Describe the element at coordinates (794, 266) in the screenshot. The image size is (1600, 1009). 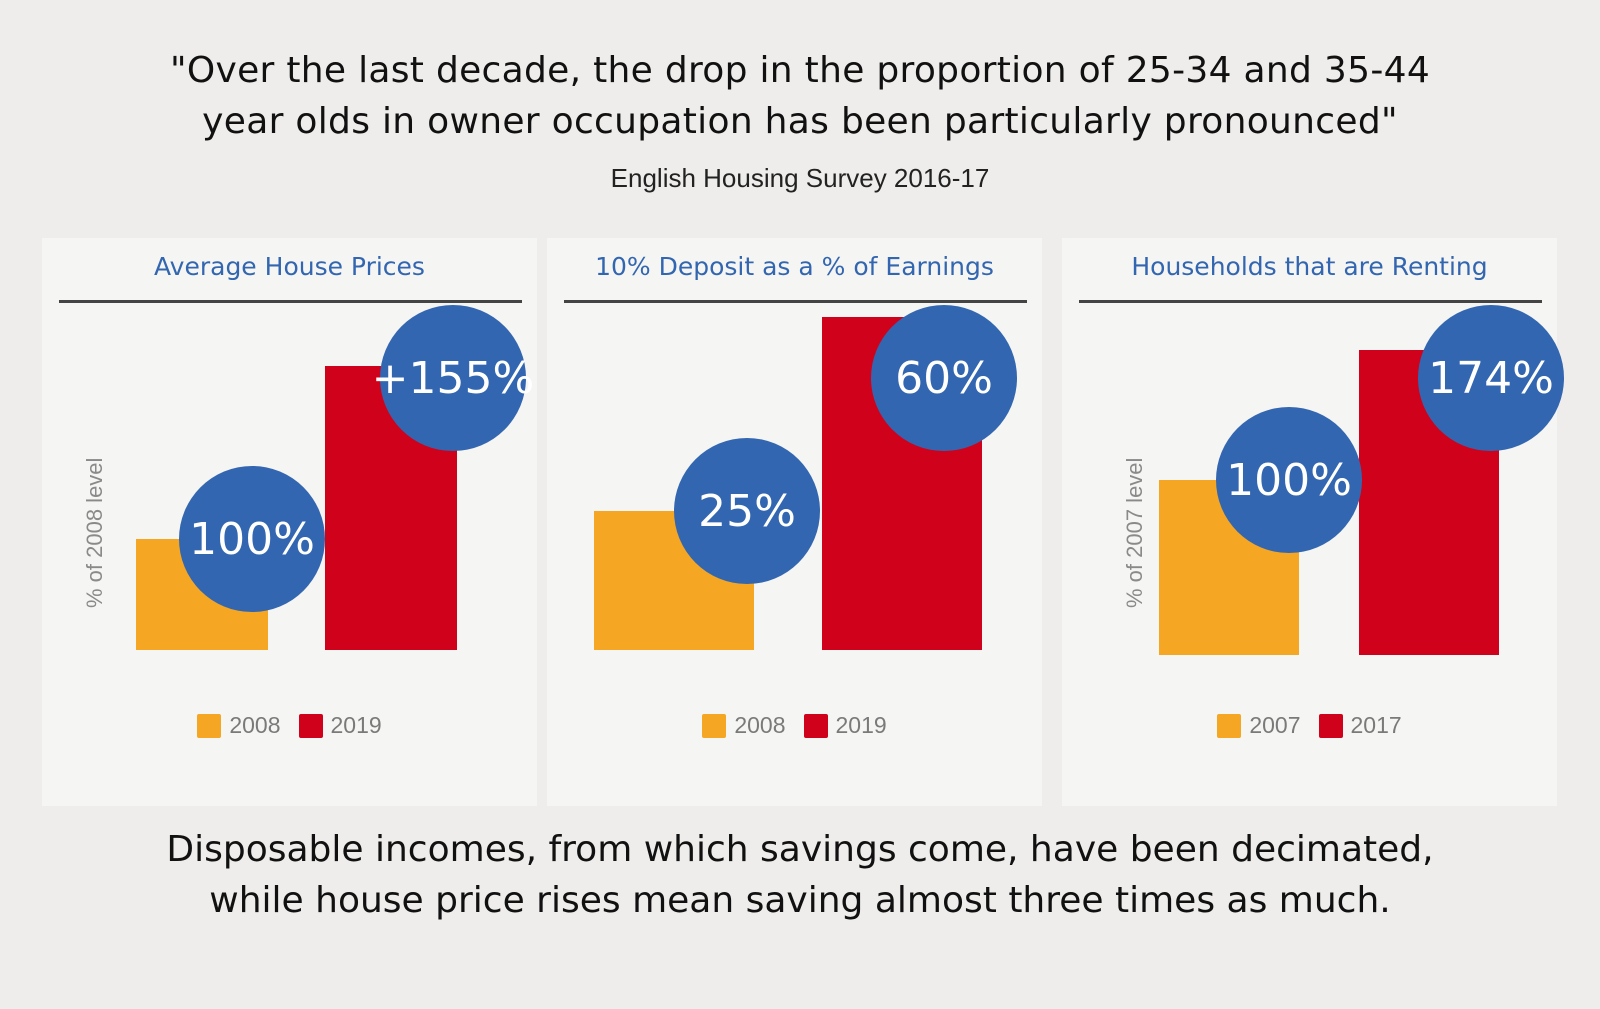
I see `chart-title: 10% Deposit as a % of Earnings` at that location.